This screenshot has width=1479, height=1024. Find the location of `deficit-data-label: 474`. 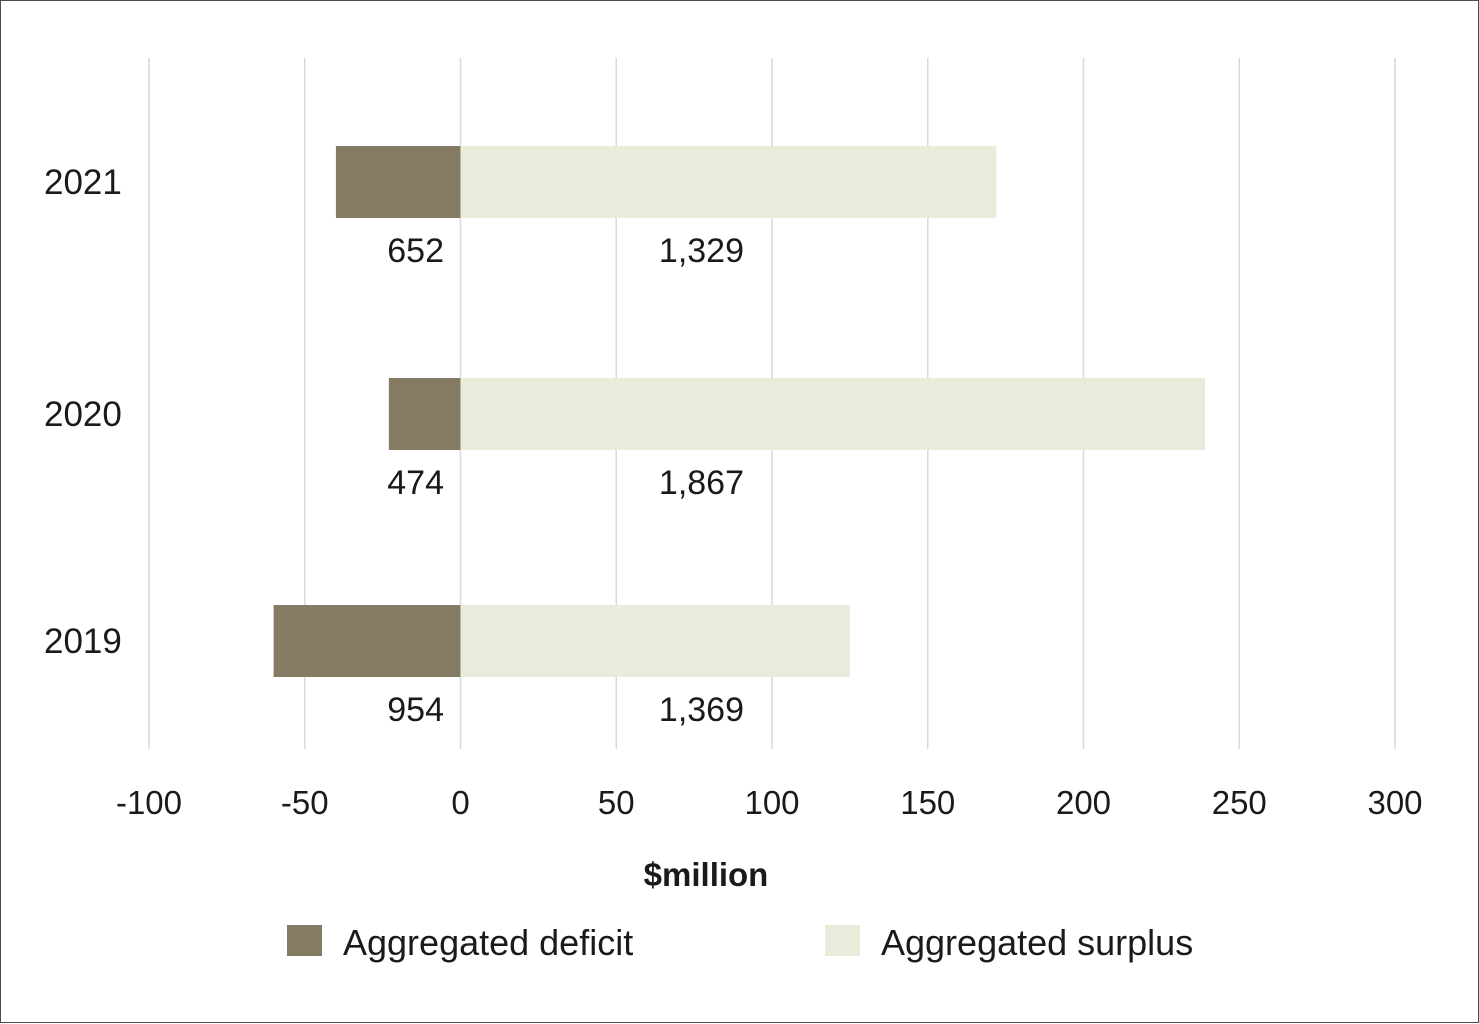

deficit-data-label: 474 is located at coordinates (415, 483).